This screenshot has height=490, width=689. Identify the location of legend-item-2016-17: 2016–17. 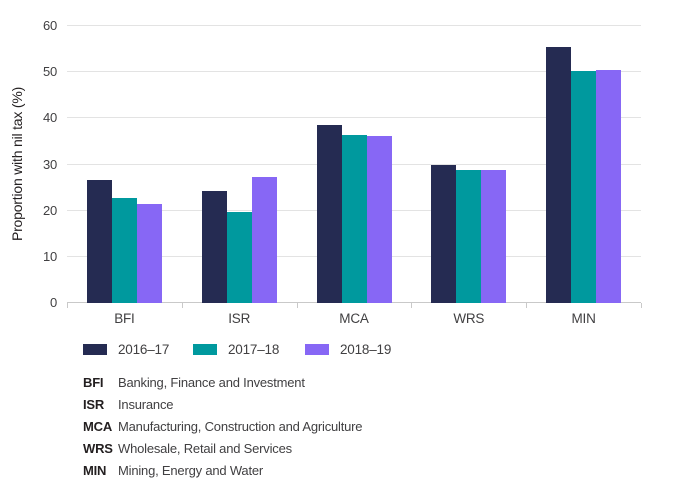
(126, 349).